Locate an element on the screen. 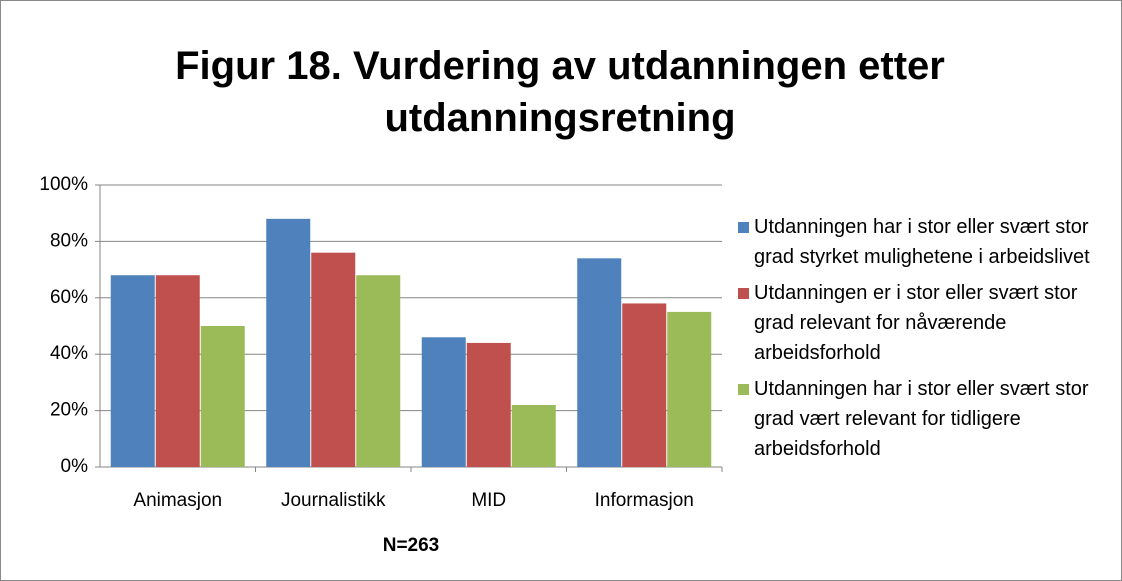 Image resolution: width=1122 pixels, height=581 pixels. x-tick-label: Animasjon is located at coordinates (177, 500).